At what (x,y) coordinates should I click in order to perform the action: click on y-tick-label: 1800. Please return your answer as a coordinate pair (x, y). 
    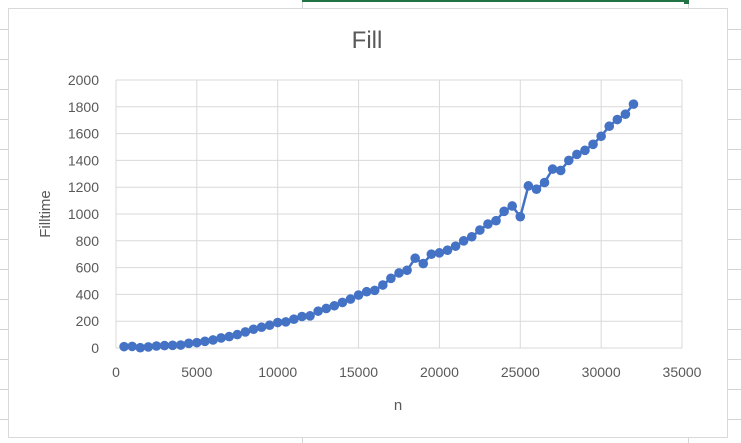
    Looking at the image, I should click on (83, 107).